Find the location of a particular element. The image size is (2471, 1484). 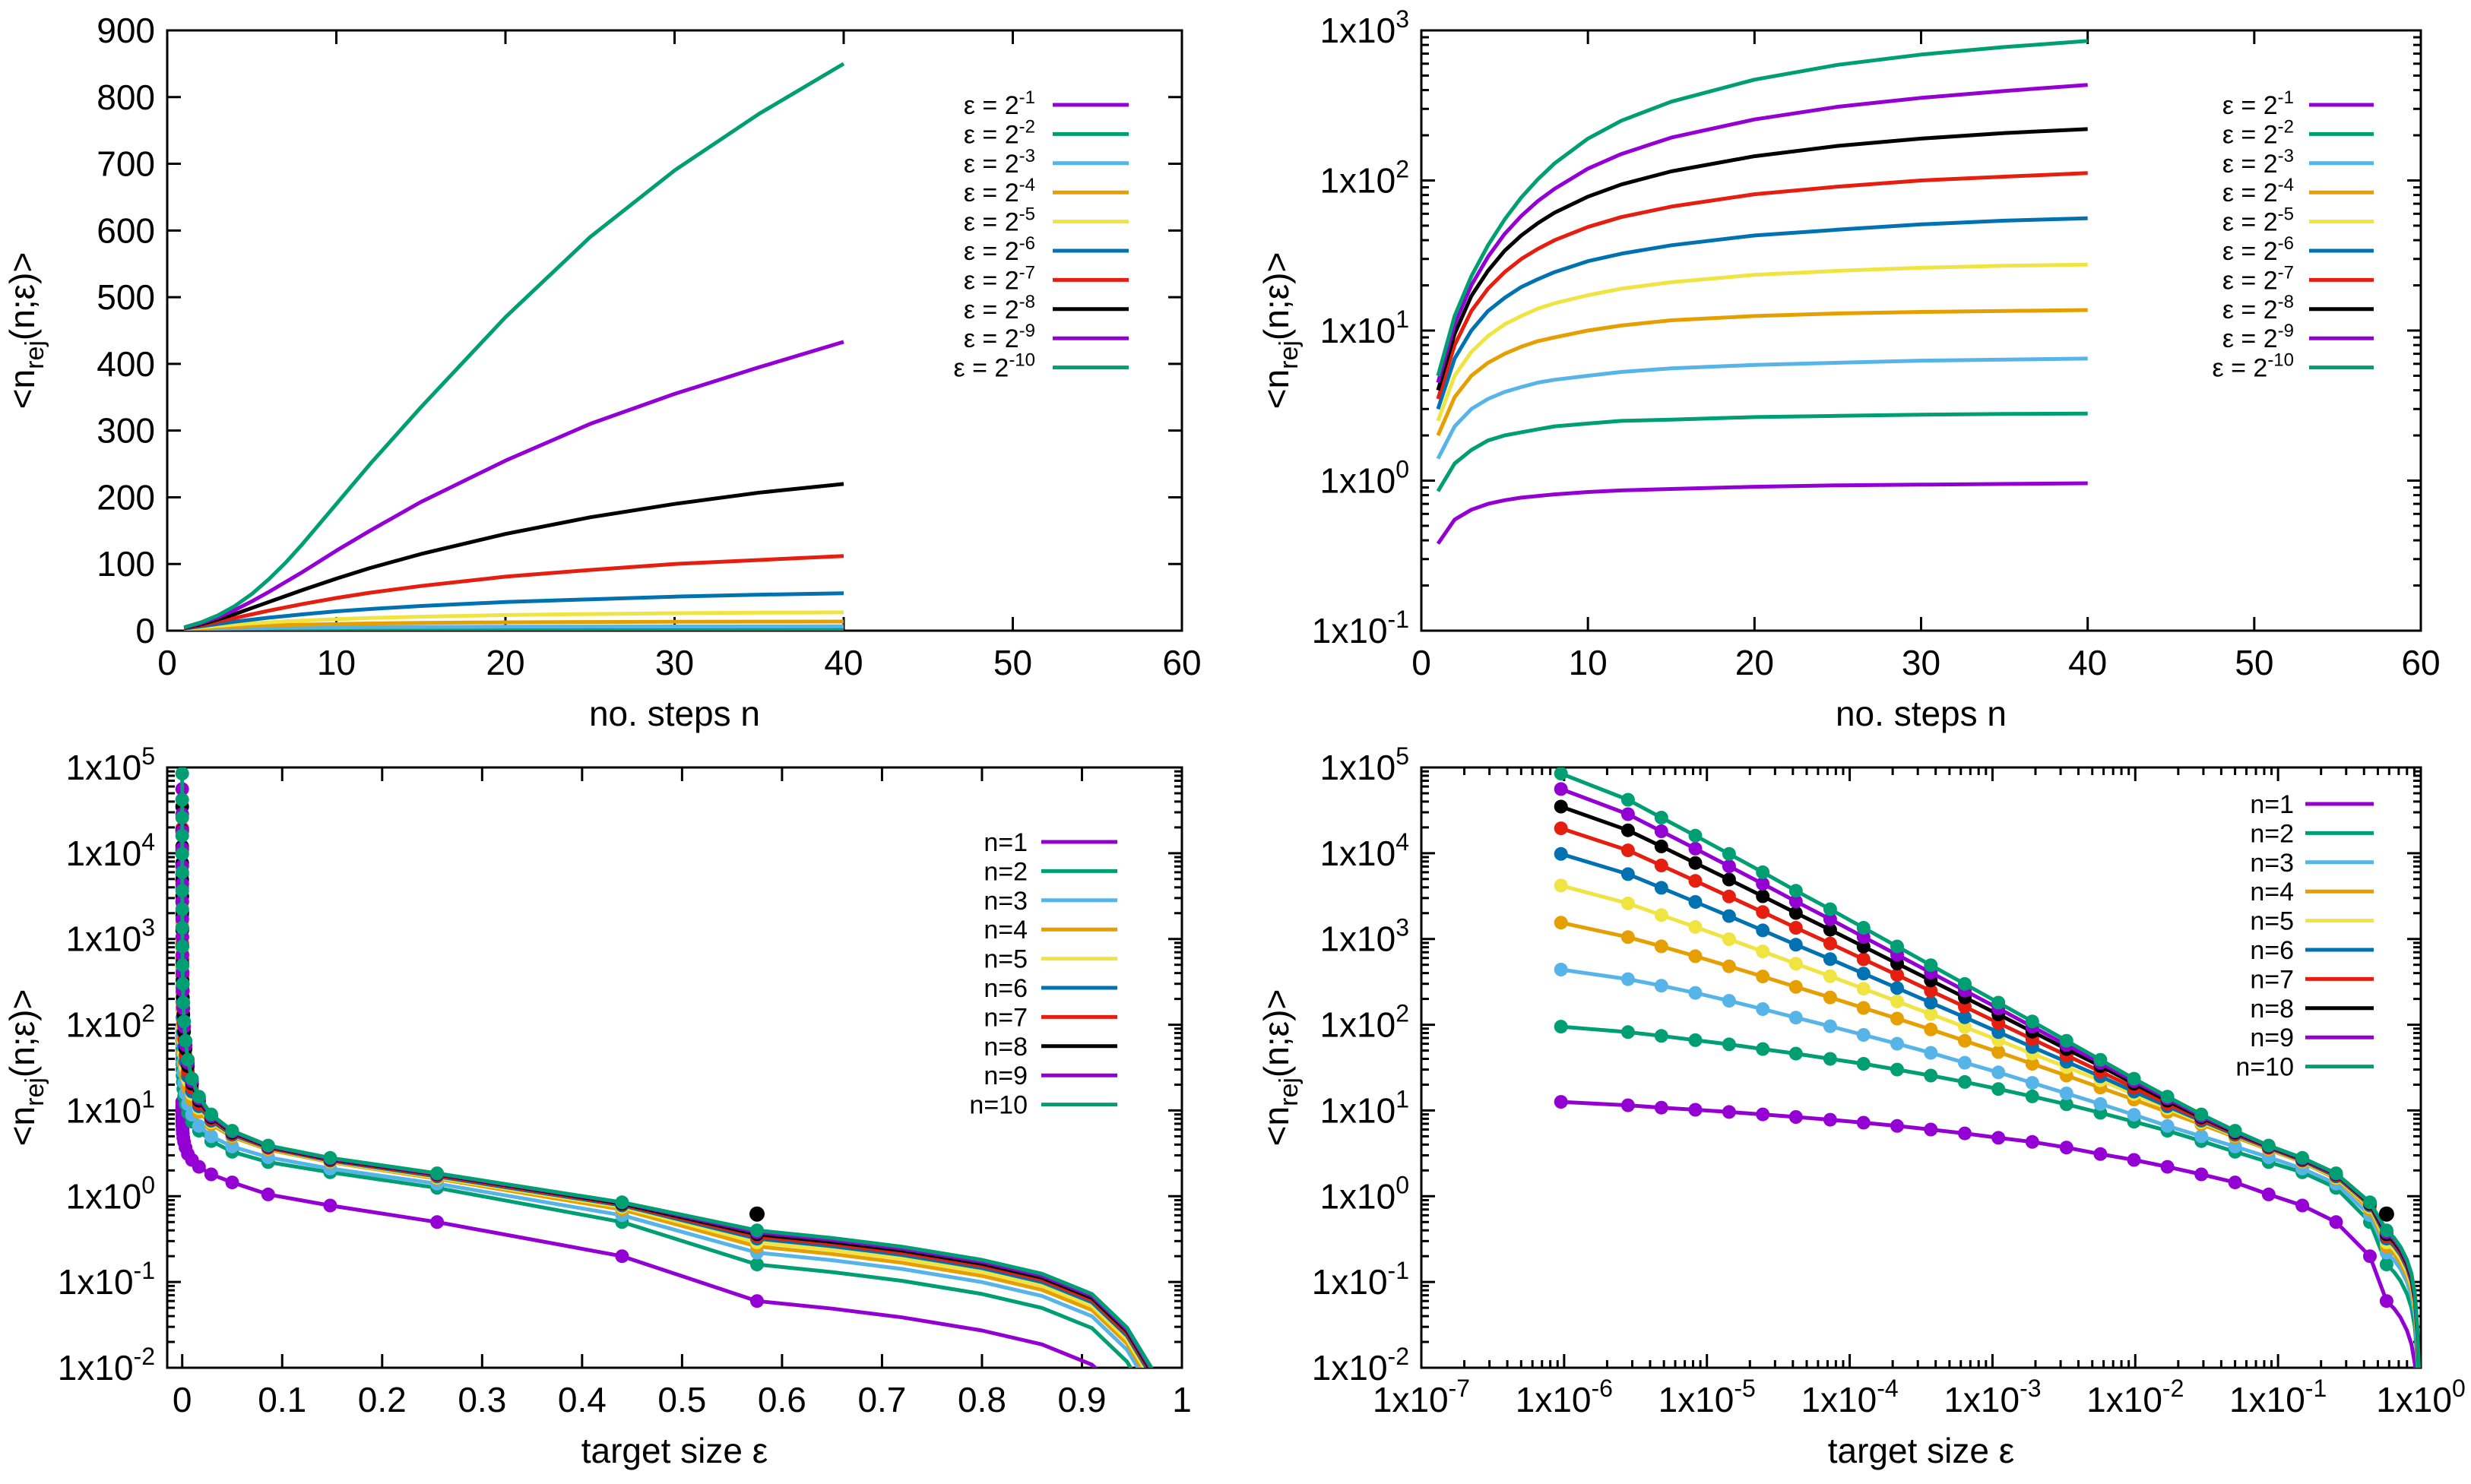

legend-label: ε = 2-6 is located at coordinates (2258, 249).